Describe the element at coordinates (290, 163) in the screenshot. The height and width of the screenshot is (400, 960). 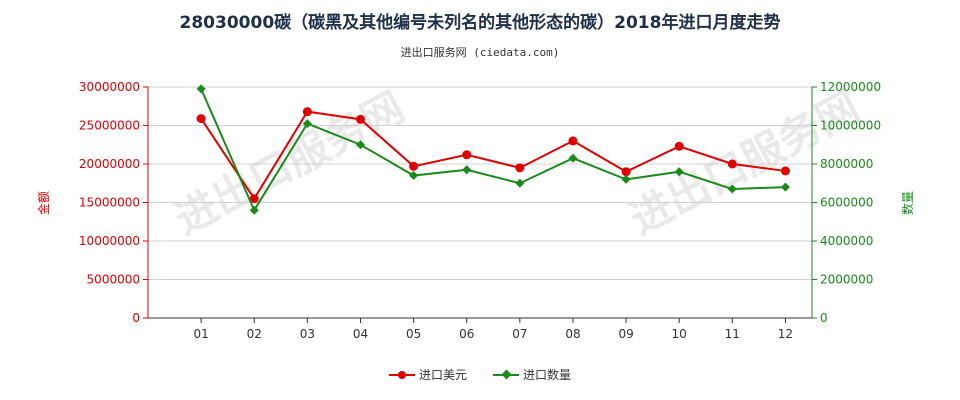
I see `watermark-0: 进出口服务网` at that location.